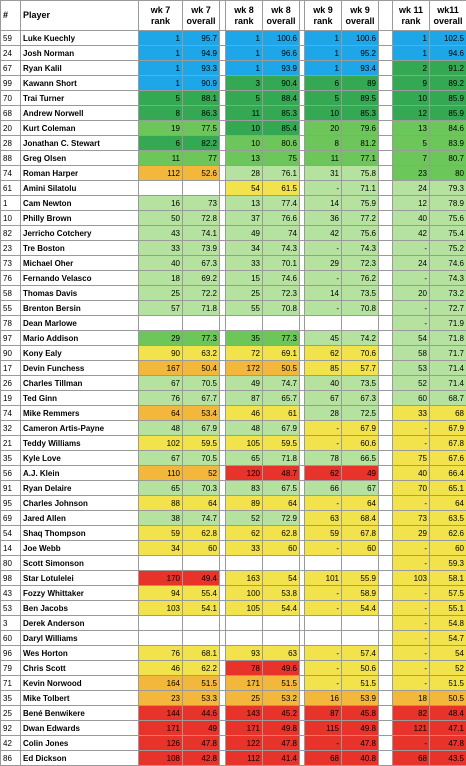 The image size is (466, 766). I want to click on wk8-rank-cell: 100, so click(244, 593).